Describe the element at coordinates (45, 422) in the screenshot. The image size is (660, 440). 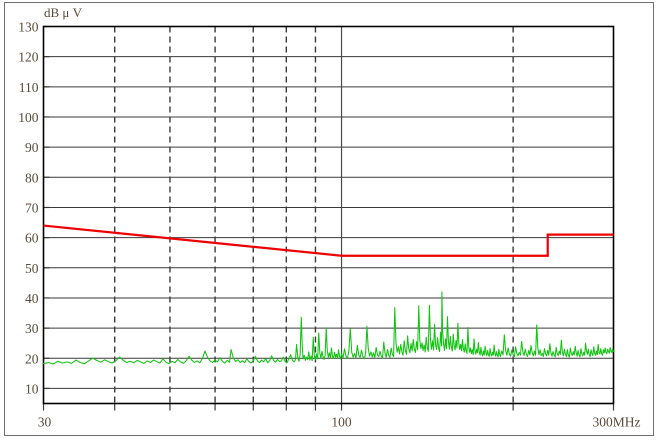
I see `x-tick-label: 30` at that location.